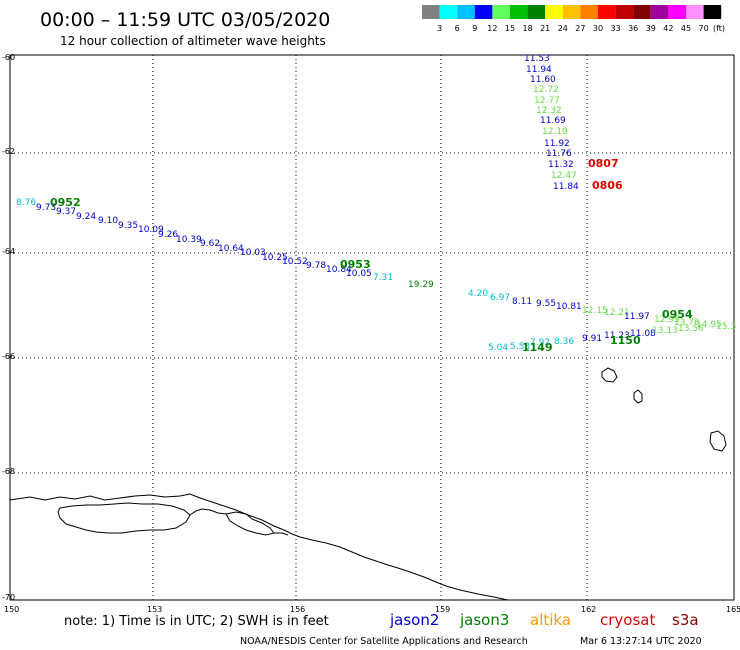  Describe the element at coordinates (557, 144) in the screenshot. I see `wave-height-value: 11.92` at that location.